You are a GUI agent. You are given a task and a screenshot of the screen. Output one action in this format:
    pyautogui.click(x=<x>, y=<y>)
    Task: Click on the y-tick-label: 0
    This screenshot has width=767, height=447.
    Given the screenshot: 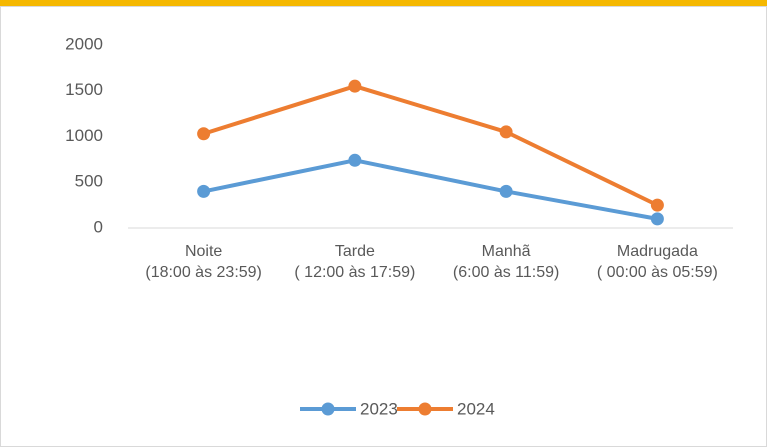 What is the action you would take?
    pyautogui.click(x=98, y=226)
    